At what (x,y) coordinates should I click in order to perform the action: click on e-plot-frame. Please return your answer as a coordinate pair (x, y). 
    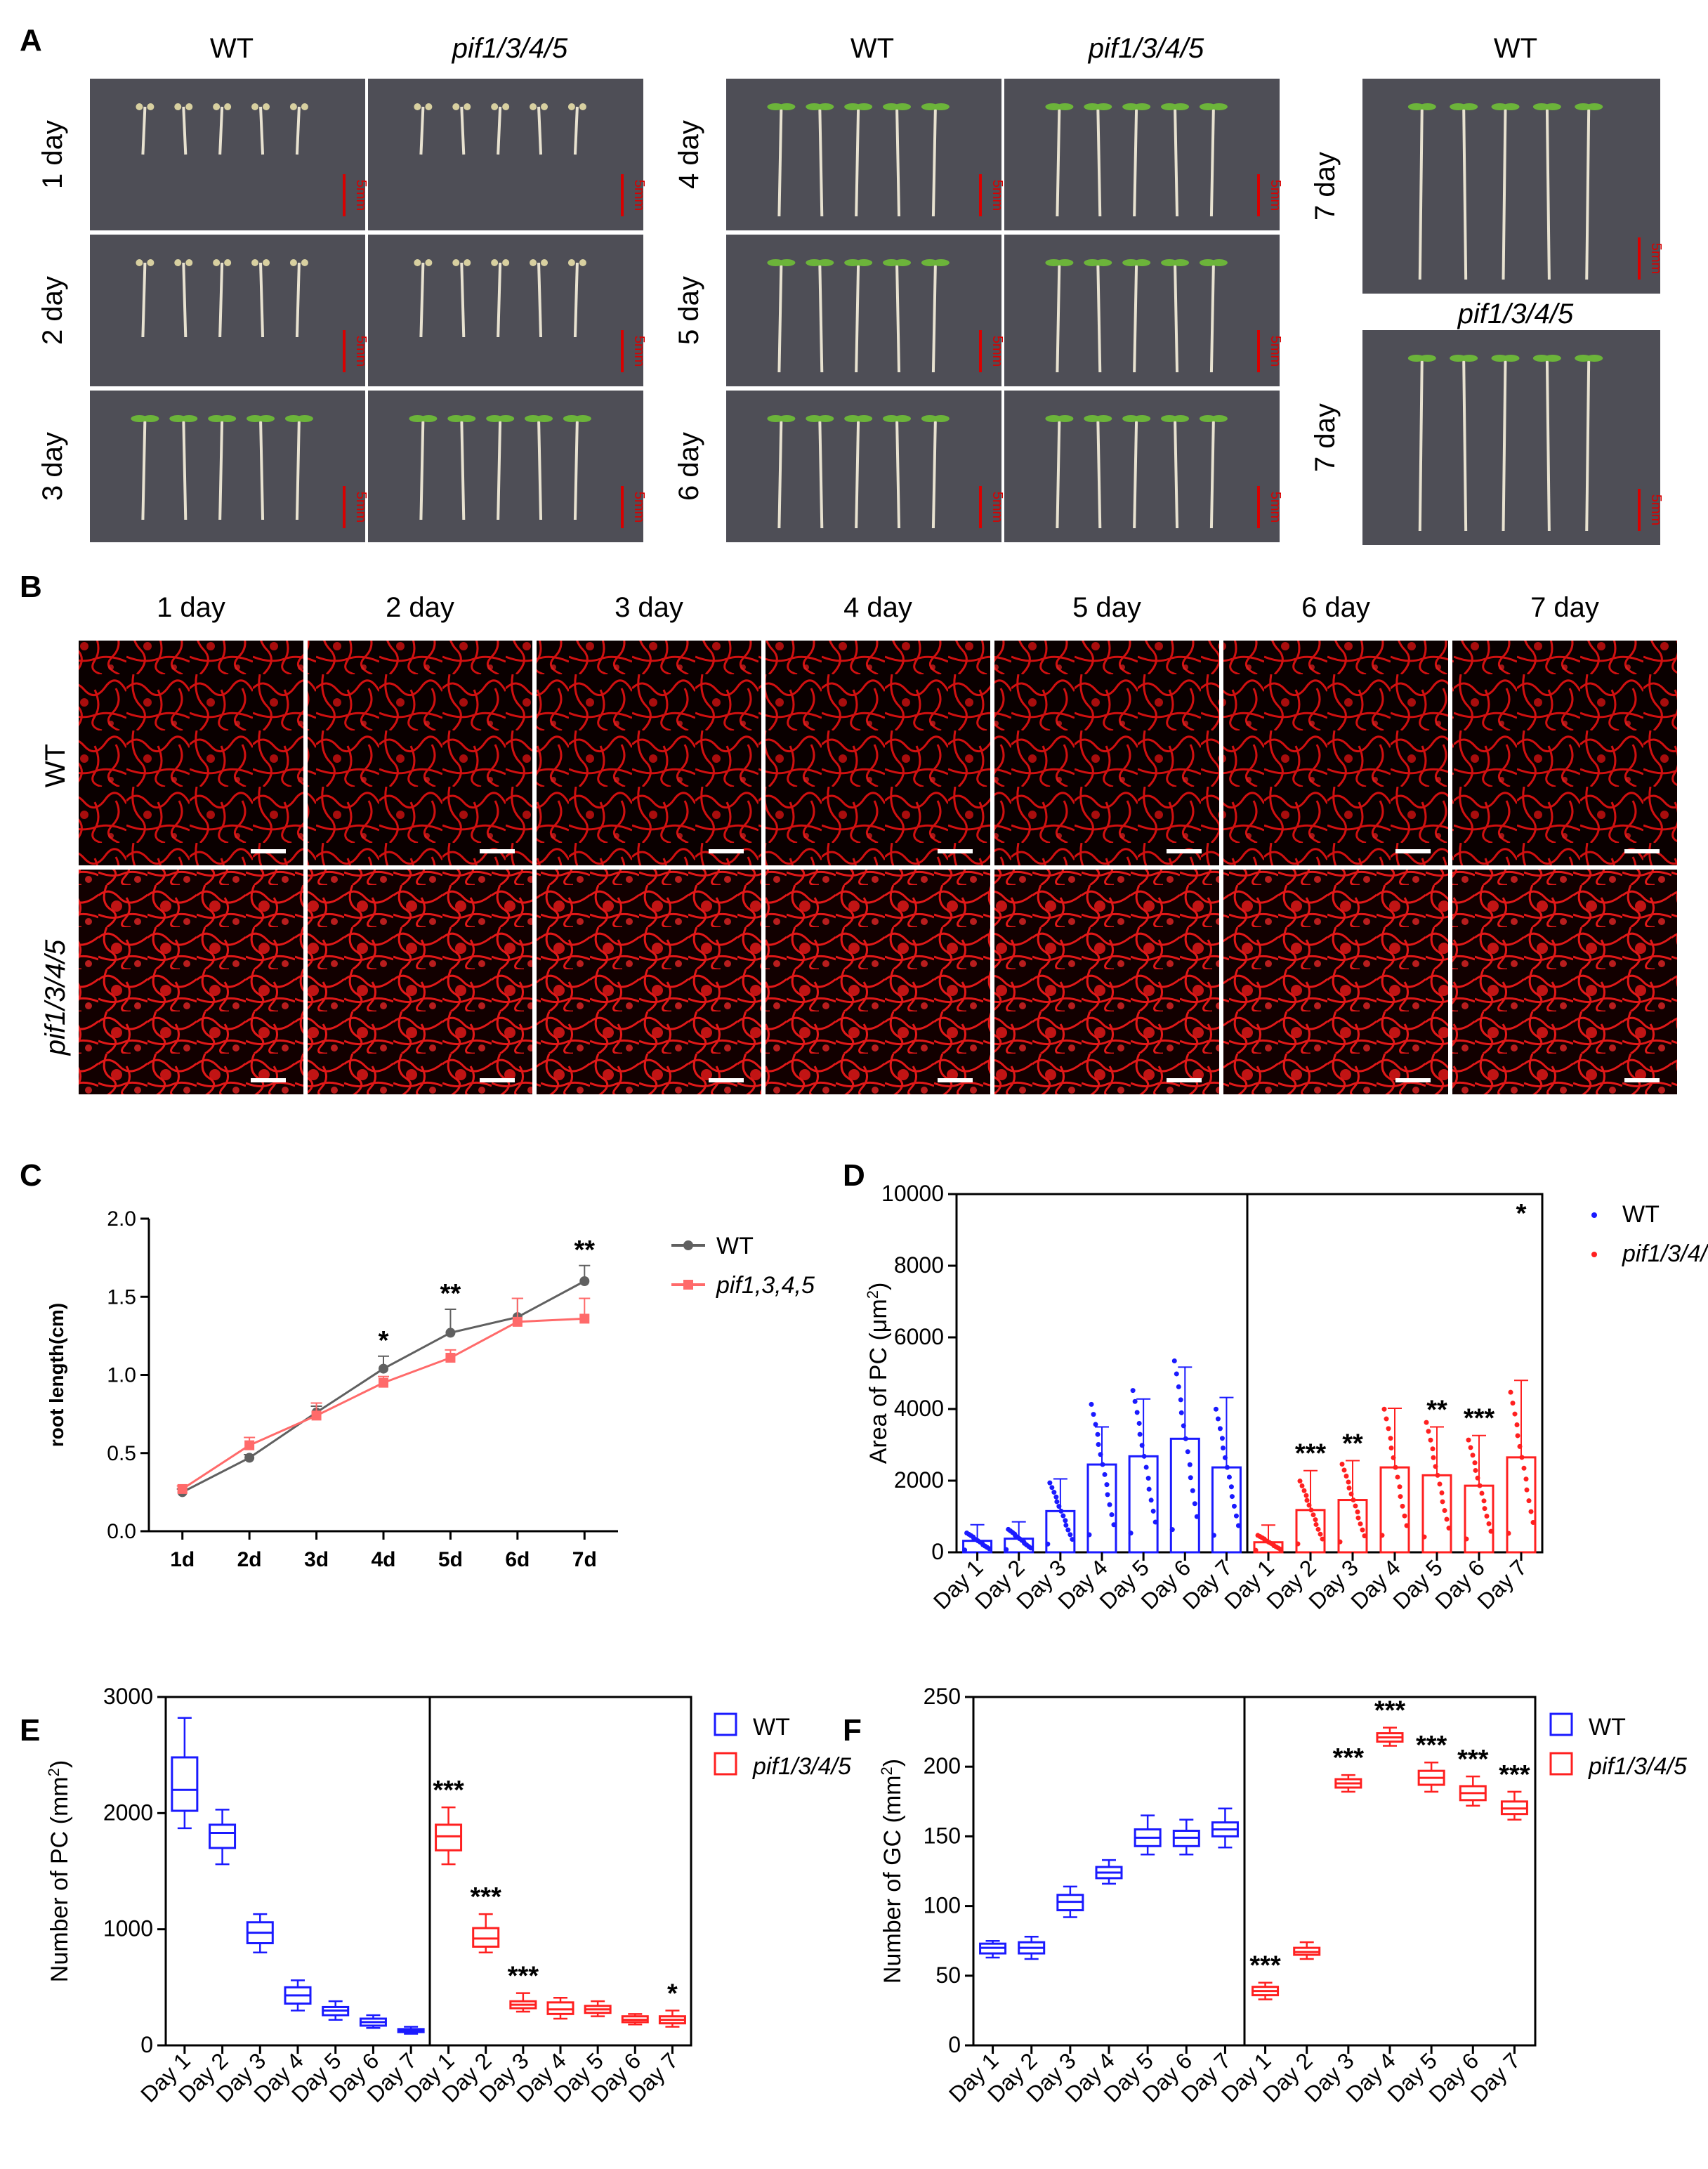
    Looking at the image, I should click on (428, 1872).